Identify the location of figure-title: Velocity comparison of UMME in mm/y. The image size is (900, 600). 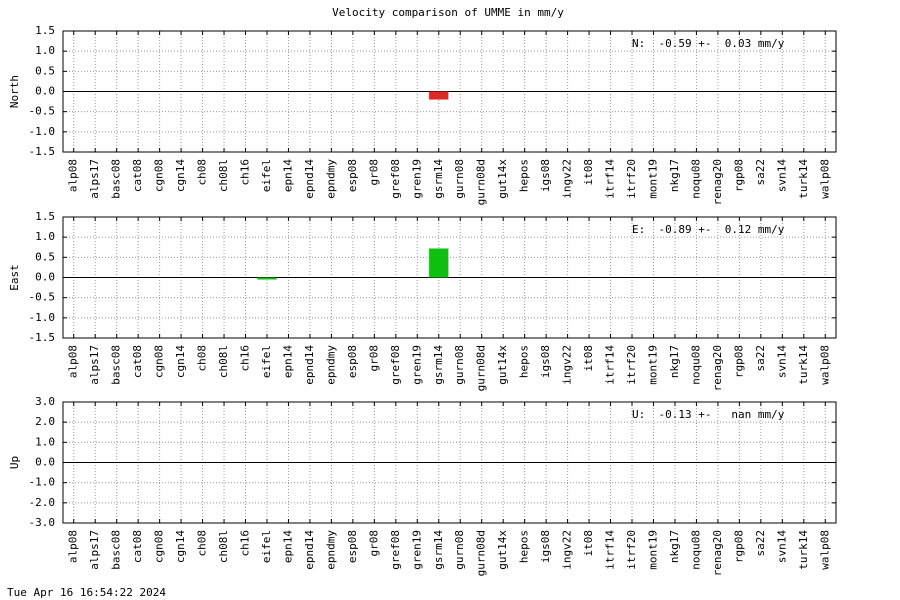
(448, 12).